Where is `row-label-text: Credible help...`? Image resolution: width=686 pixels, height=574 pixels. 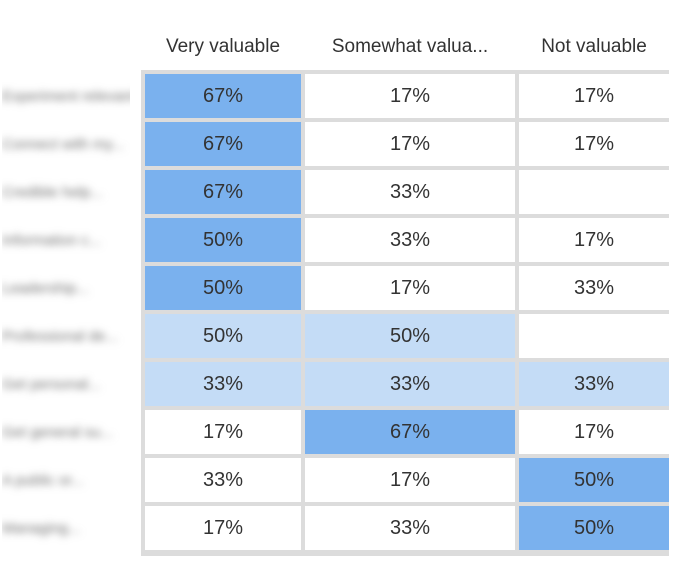
row-label-text: Credible help... is located at coordinates (52, 192).